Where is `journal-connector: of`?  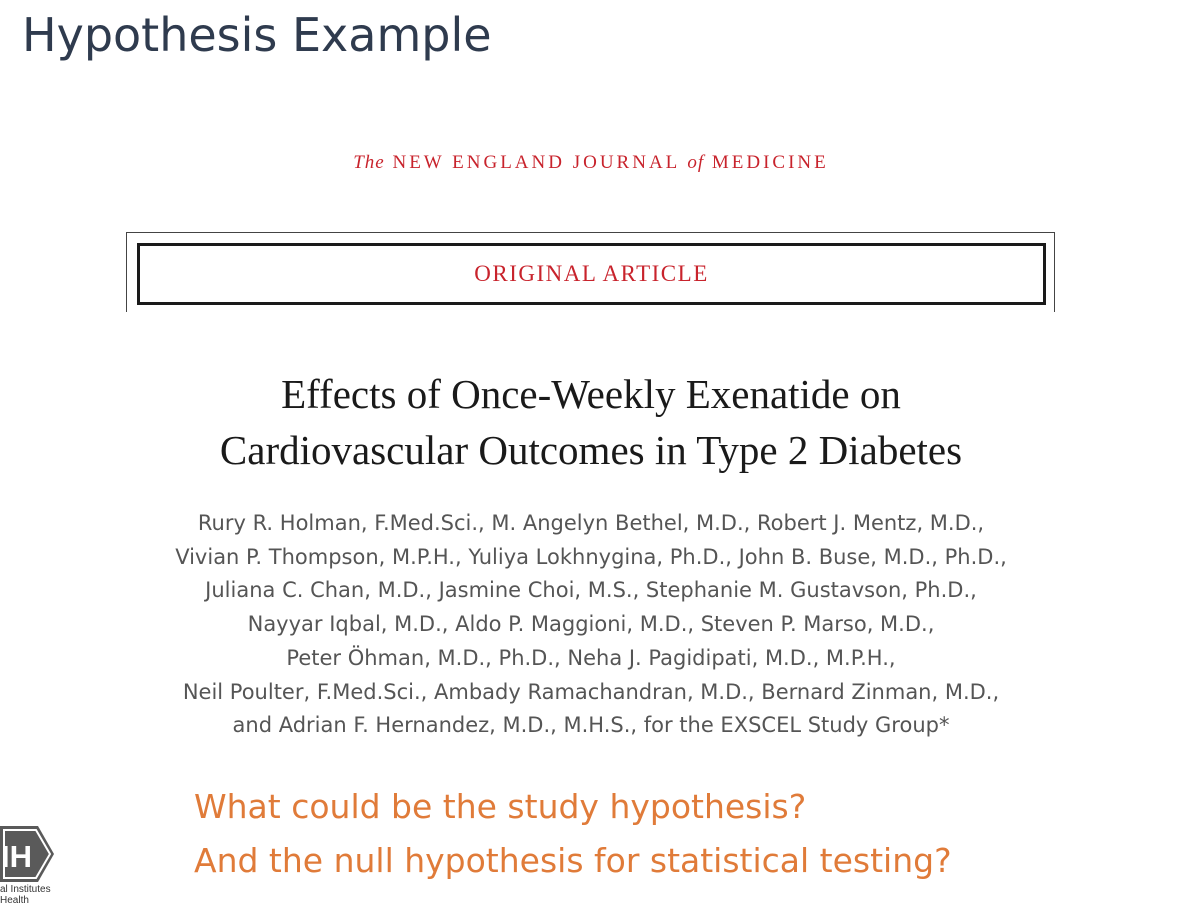
journal-connector: of is located at coordinates (696, 162).